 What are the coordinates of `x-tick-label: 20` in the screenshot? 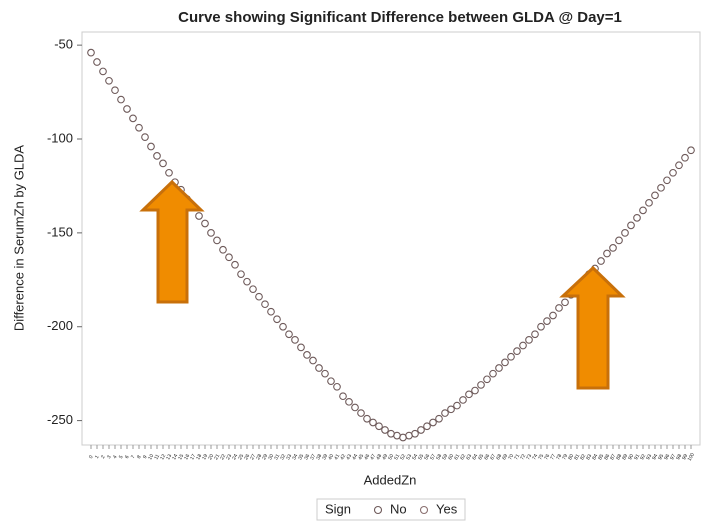 It's located at (211, 457).